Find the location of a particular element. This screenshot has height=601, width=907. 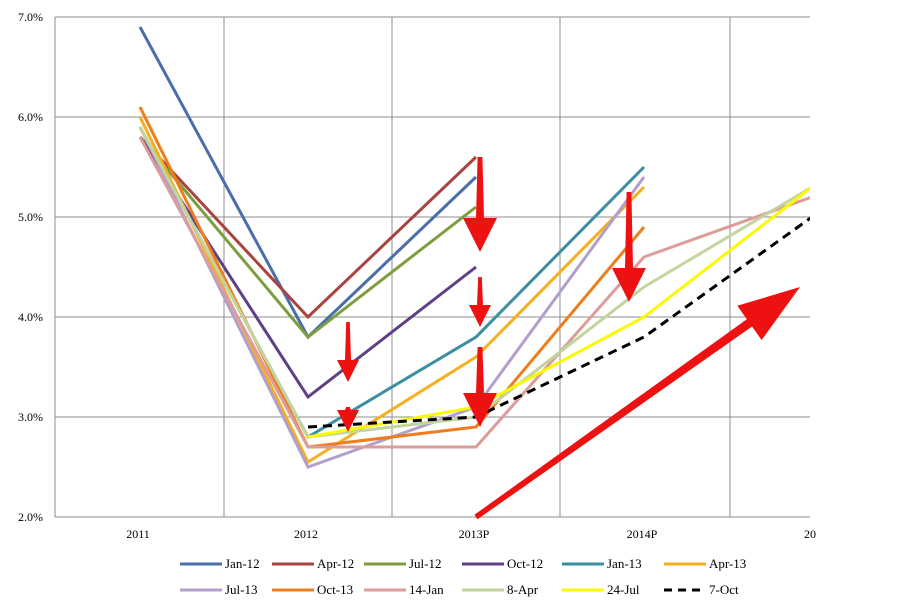

legend-item: Jul-13 is located at coordinates (219, 589).